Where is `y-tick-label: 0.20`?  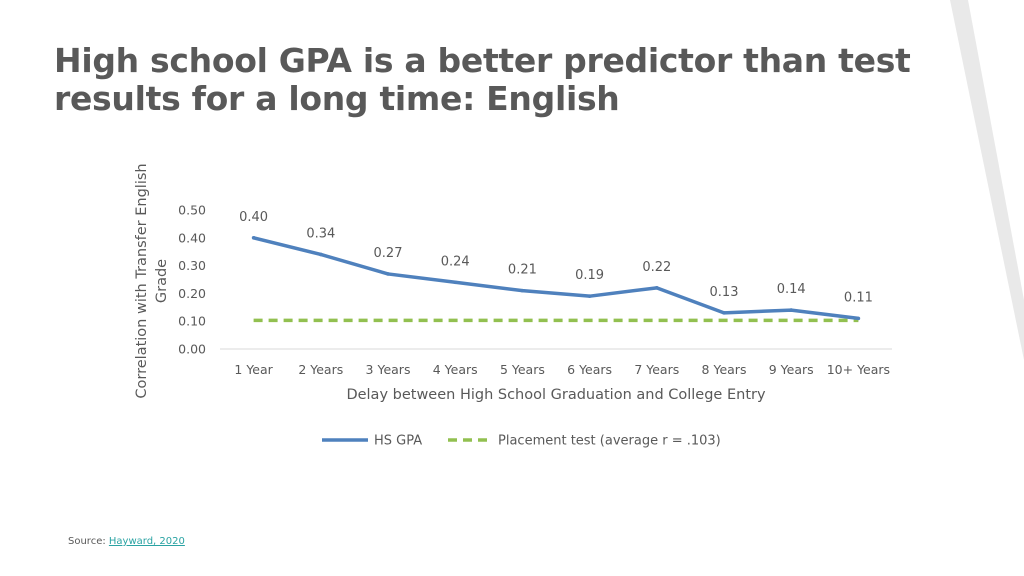 y-tick-label: 0.20 is located at coordinates (192, 293).